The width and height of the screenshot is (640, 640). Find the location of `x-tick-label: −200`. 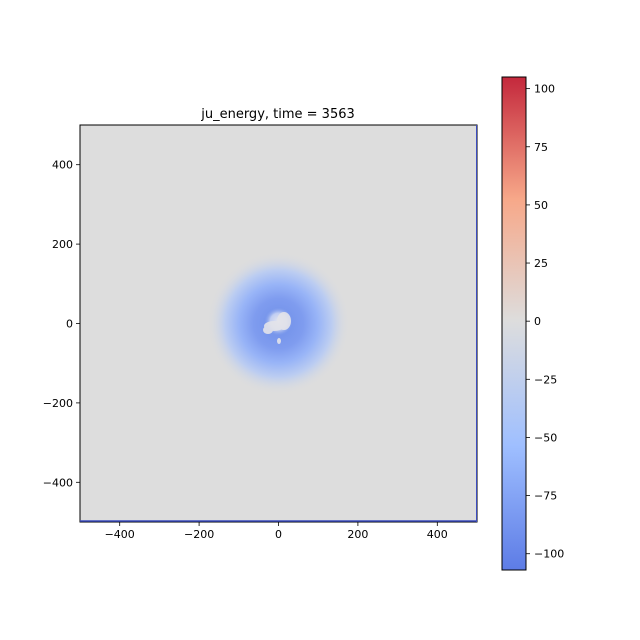

x-tick-label: −200 is located at coordinates (199, 534).